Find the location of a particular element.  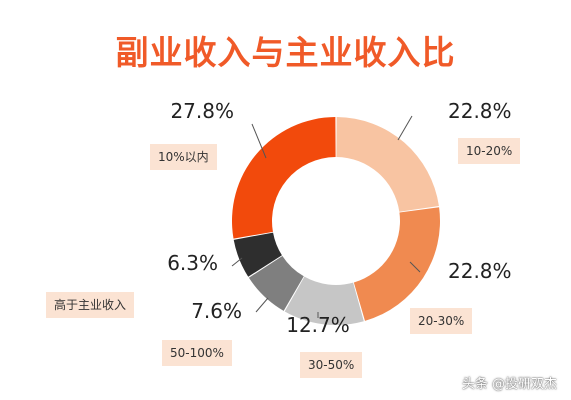

category-label-10-20: 10-20% is located at coordinates (489, 151).